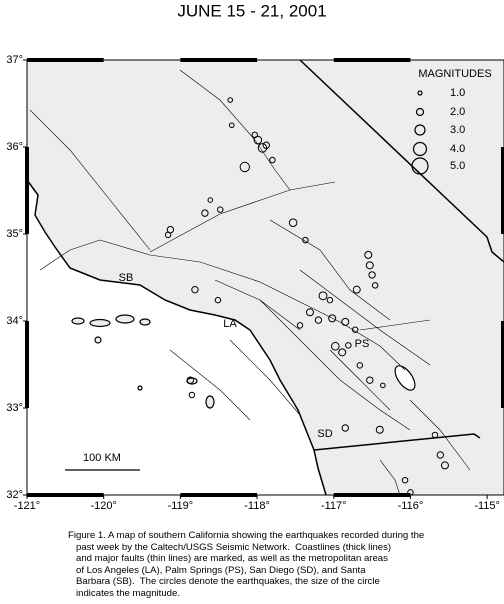  What do you see at coordinates (14, 495) in the screenshot?
I see `y-tick-label: 32°` at bounding box center [14, 495].